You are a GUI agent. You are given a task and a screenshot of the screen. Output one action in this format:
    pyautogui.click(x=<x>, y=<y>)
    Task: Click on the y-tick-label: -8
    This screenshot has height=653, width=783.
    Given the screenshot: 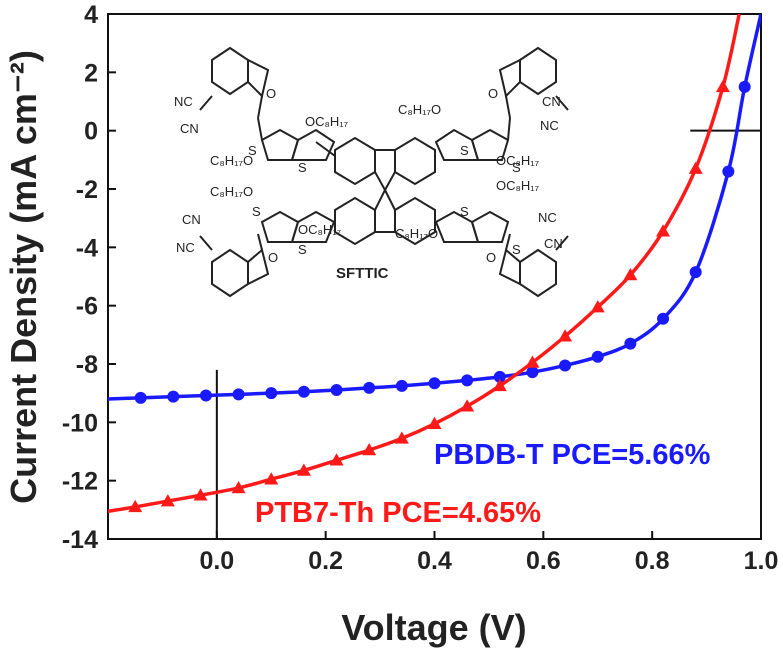 What is the action you would take?
    pyautogui.click(x=87, y=365)
    